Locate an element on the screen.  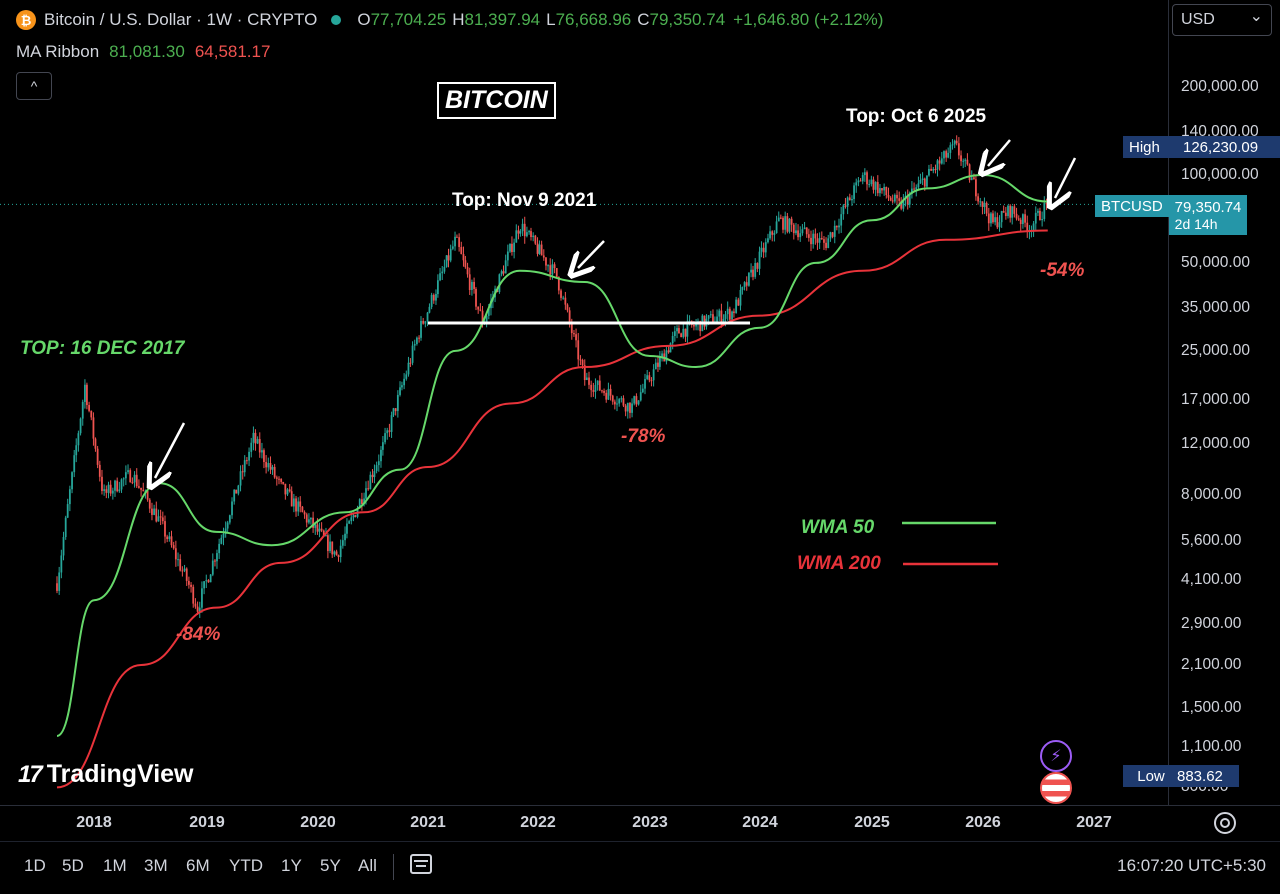
bitcoin-icon: ₿ is located at coordinates (26, 20).